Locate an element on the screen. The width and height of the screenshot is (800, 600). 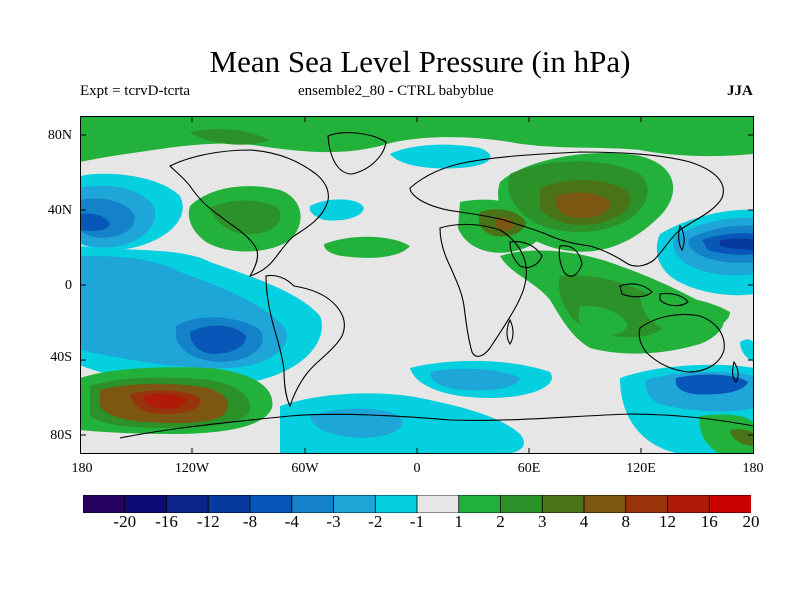
lon-label-180w: 180 is located at coordinates (82, 468).